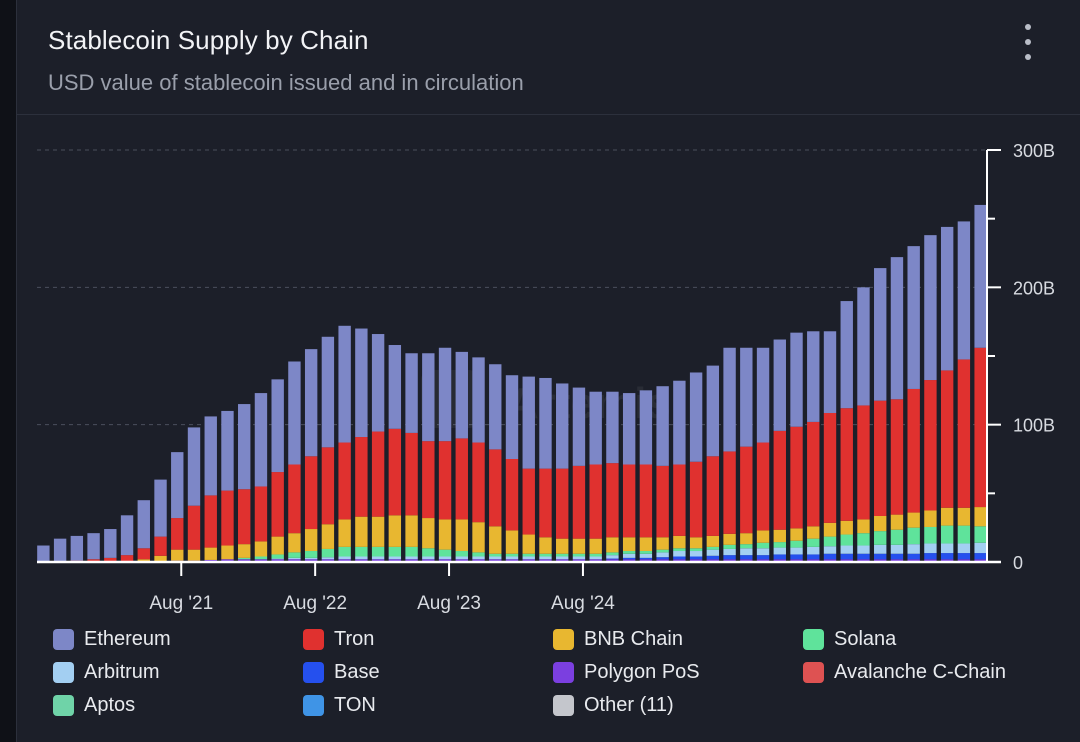  I want to click on legend-item: Solana, so click(928, 639).